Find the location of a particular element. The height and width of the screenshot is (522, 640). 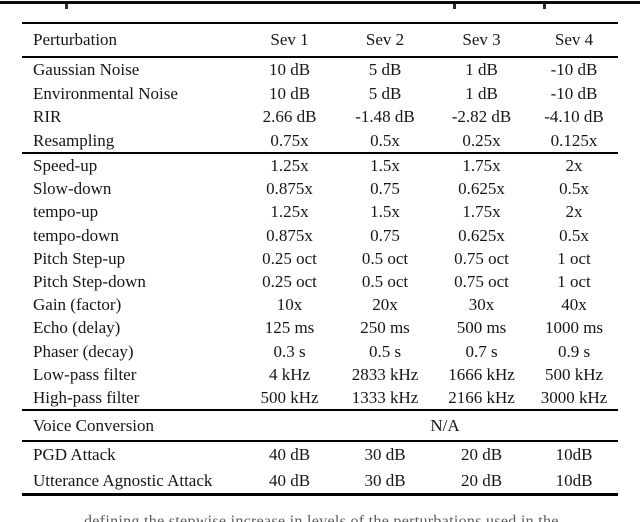

cell-value: 1333 kHz is located at coordinates (385, 398).